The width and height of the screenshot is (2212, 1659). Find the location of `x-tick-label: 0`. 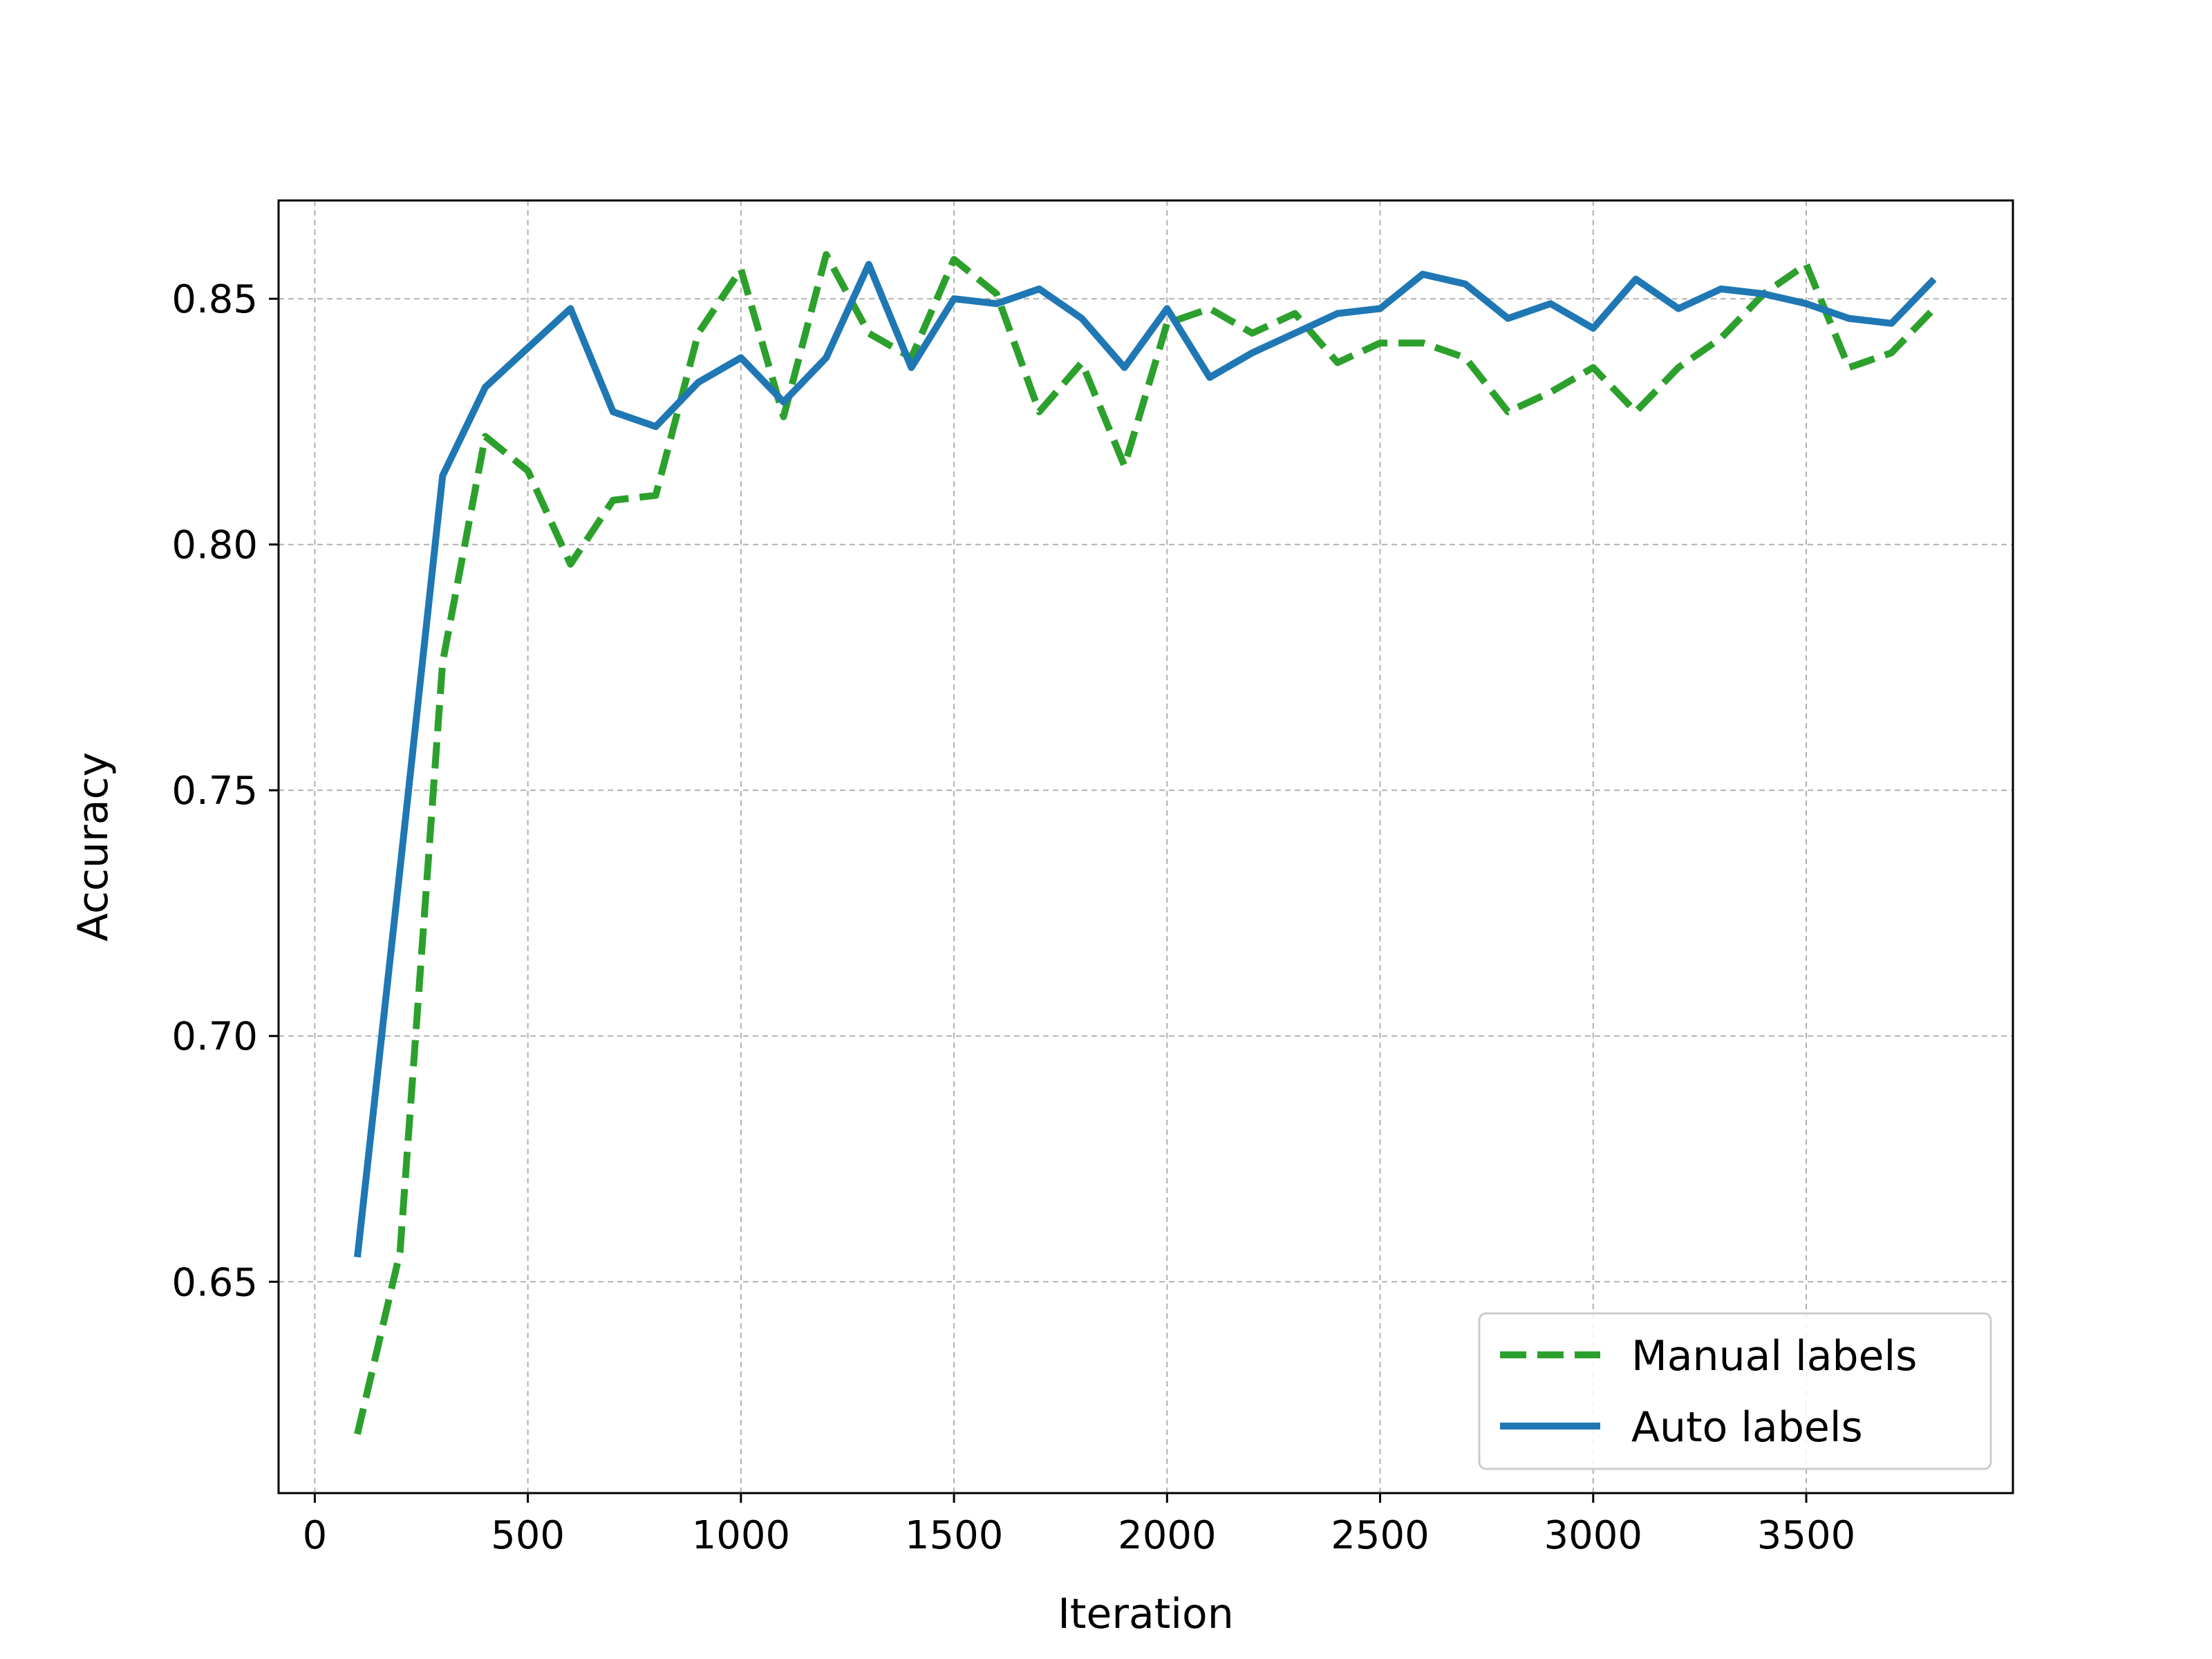

x-tick-label: 0 is located at coordinates (315, 1535).